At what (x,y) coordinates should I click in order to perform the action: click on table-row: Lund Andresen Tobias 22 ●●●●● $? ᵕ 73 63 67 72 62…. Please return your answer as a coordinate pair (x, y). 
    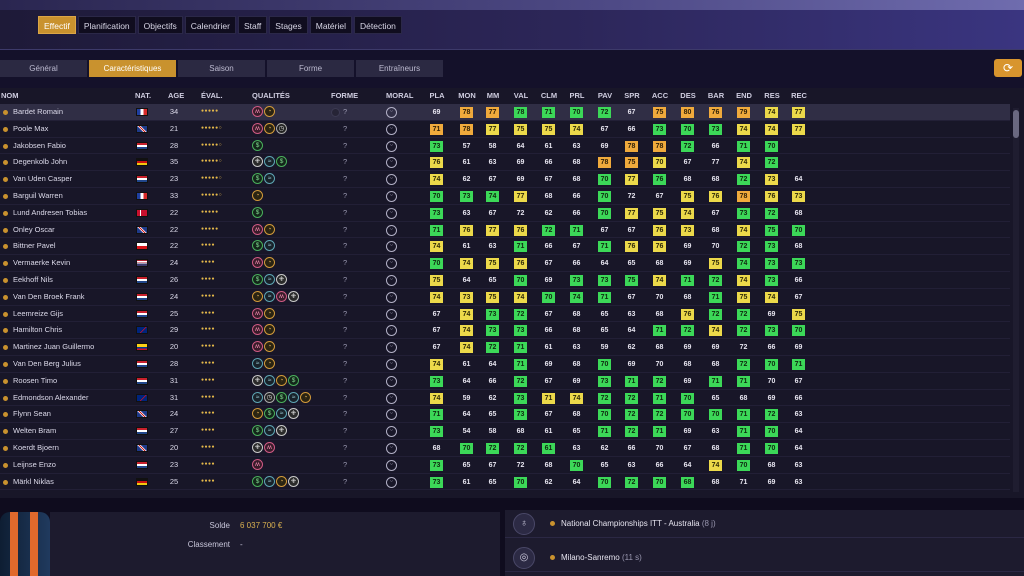
    Looking at the image, I should click on (505, 213).